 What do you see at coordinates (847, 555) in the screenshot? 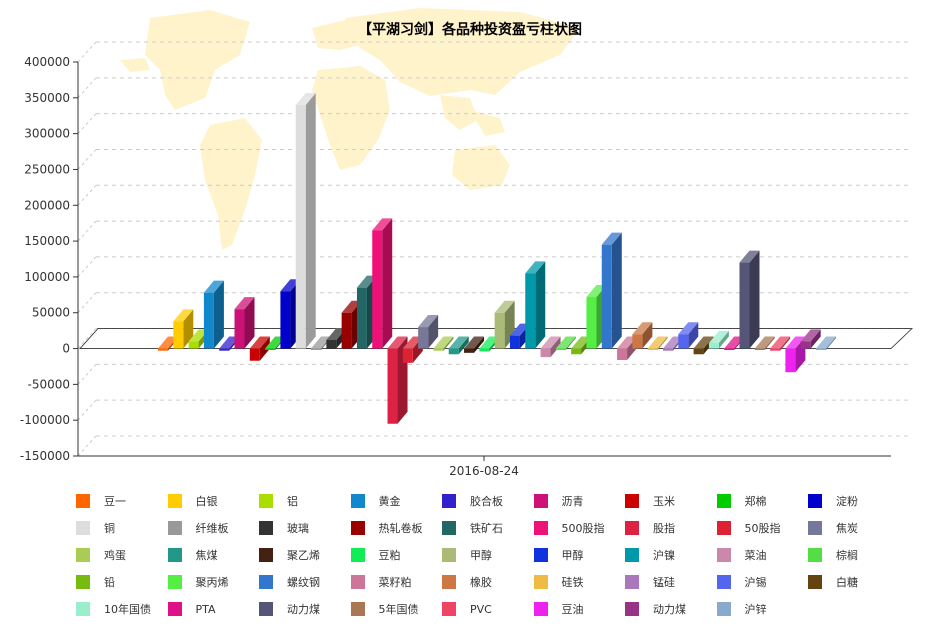
I see `legend-label: 棕榈` at bounding box center [847, 555].